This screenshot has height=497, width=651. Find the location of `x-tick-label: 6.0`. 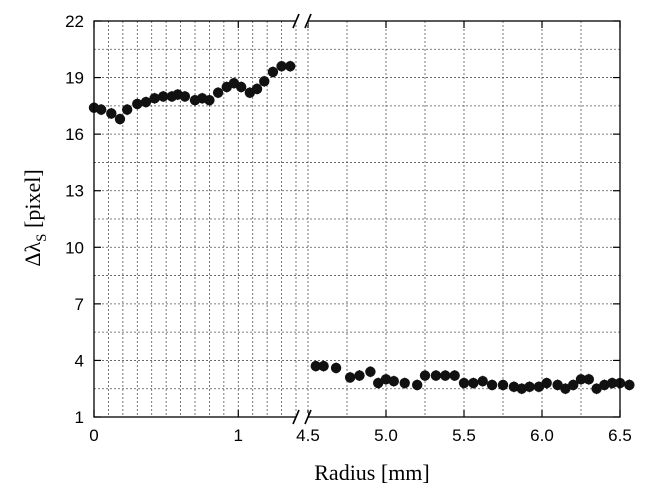

x-tick-label: 6.0 is located at coordinates (542, 435).